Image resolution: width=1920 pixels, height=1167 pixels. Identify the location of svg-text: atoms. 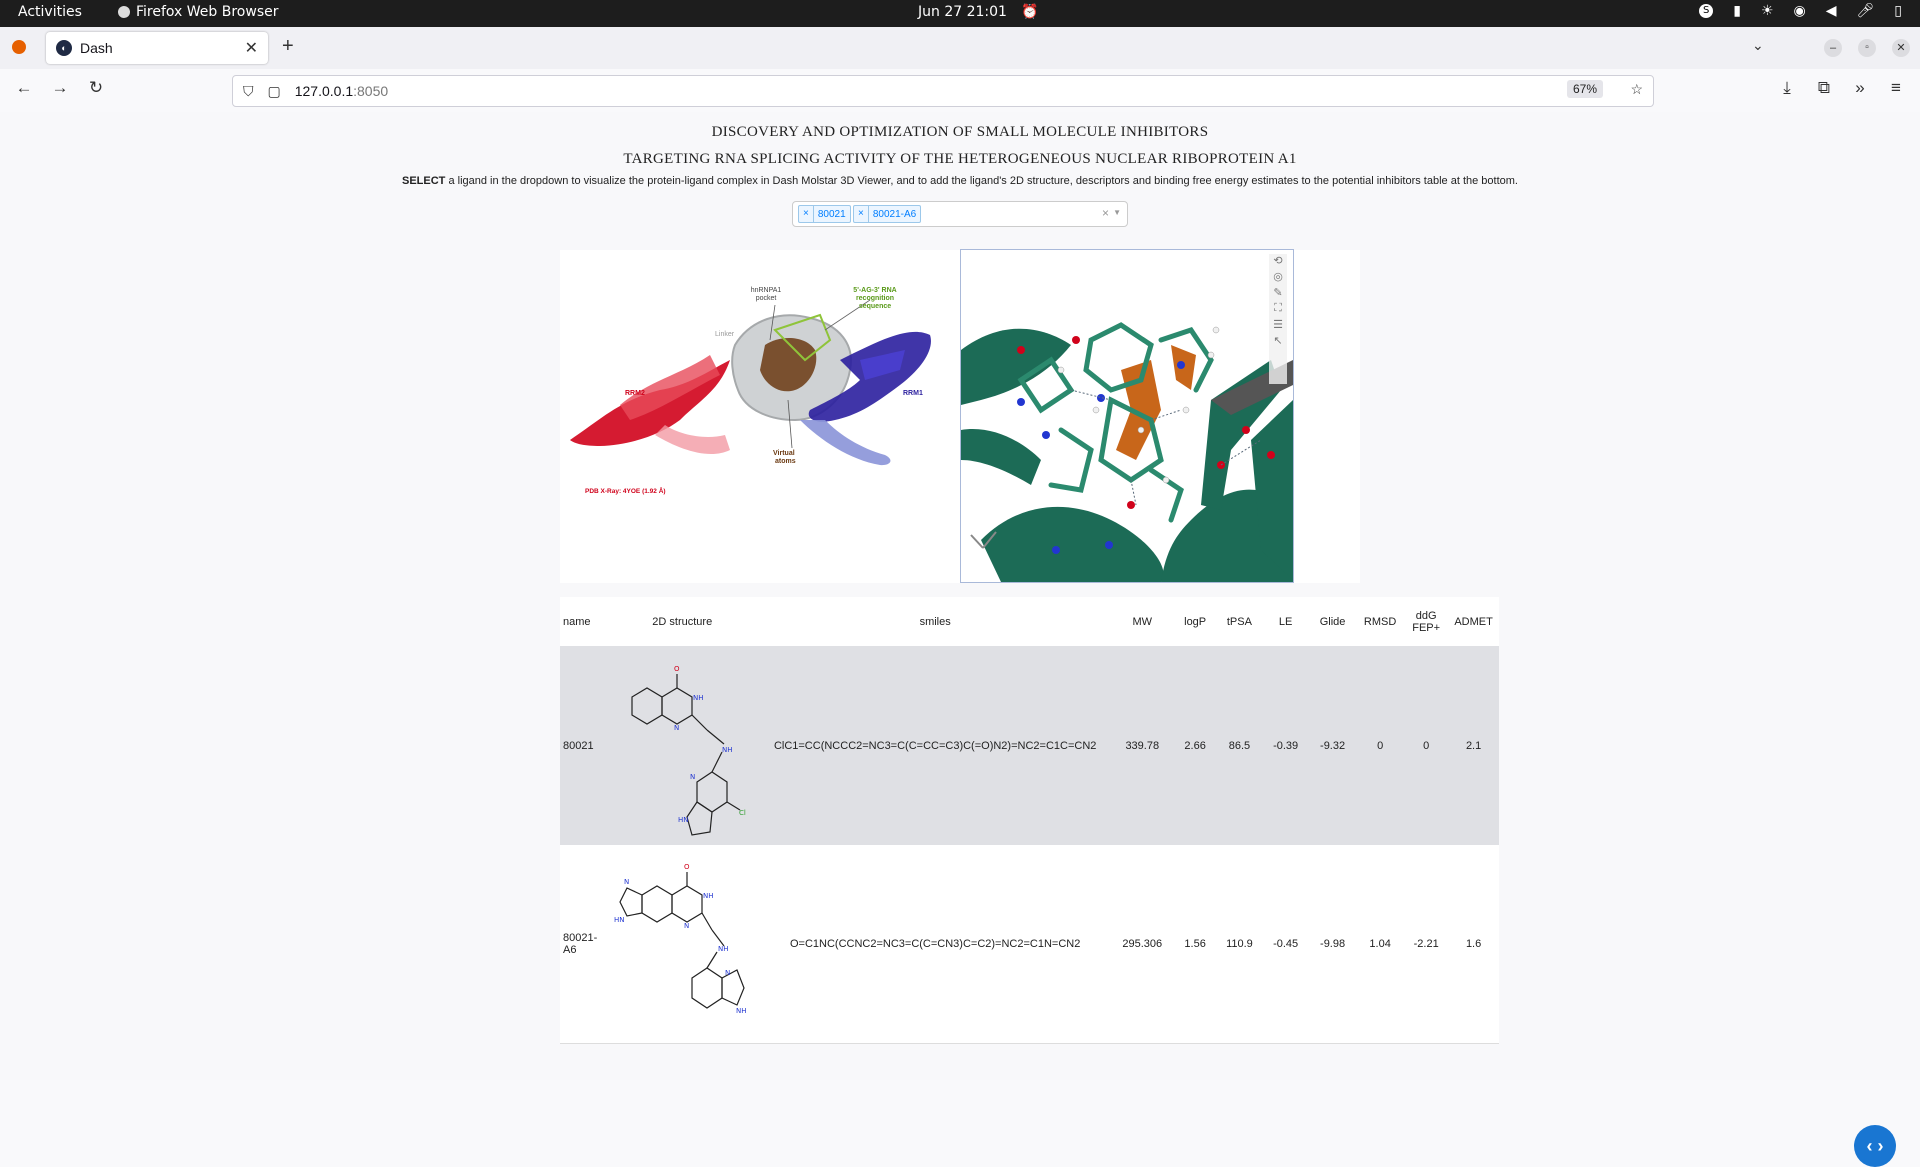
(785, 461).